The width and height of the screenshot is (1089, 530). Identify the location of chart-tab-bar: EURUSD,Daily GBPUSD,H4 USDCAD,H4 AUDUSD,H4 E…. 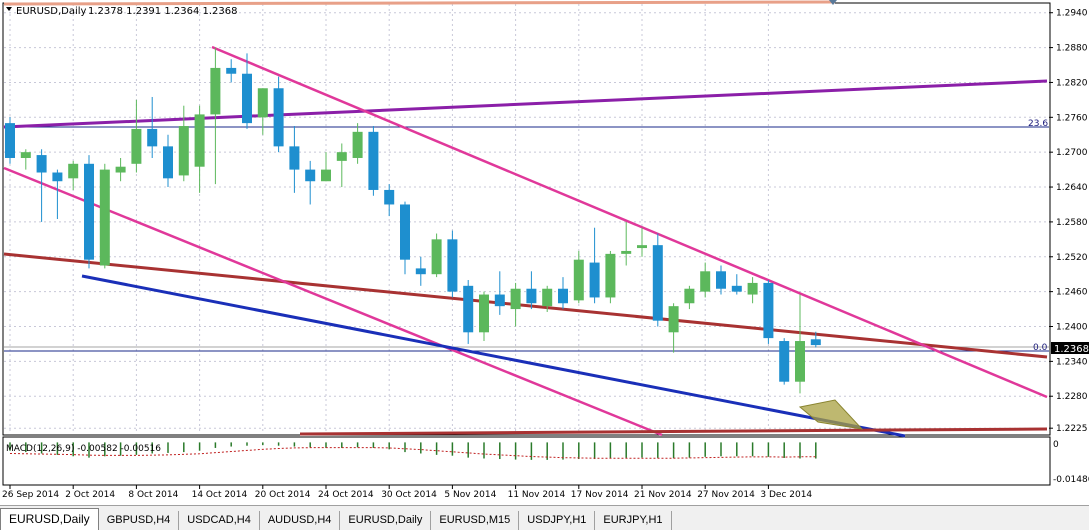
(544, 517).